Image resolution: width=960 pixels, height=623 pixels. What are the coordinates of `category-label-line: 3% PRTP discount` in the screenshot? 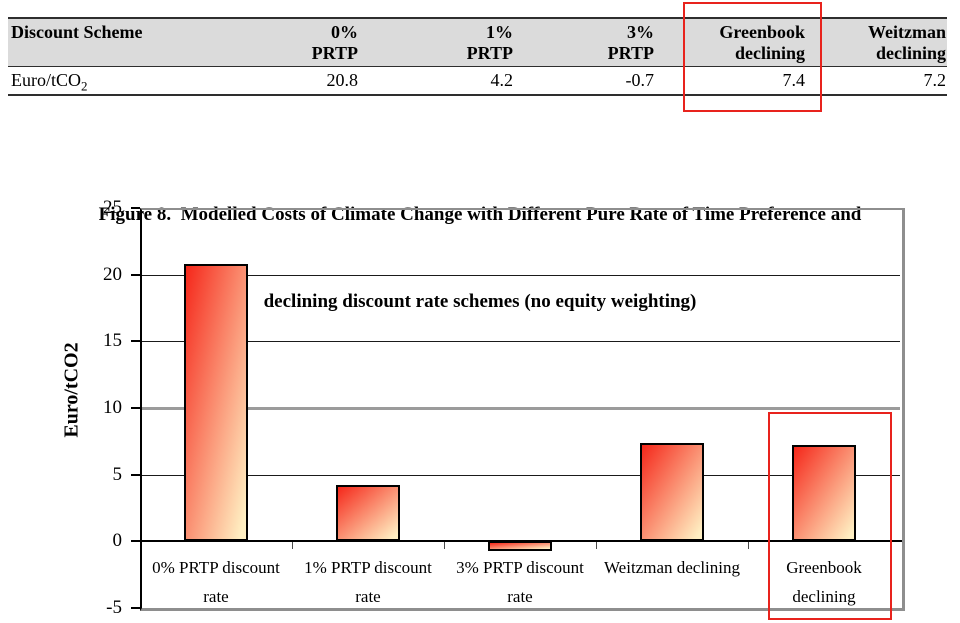 It's located at (520, 567).